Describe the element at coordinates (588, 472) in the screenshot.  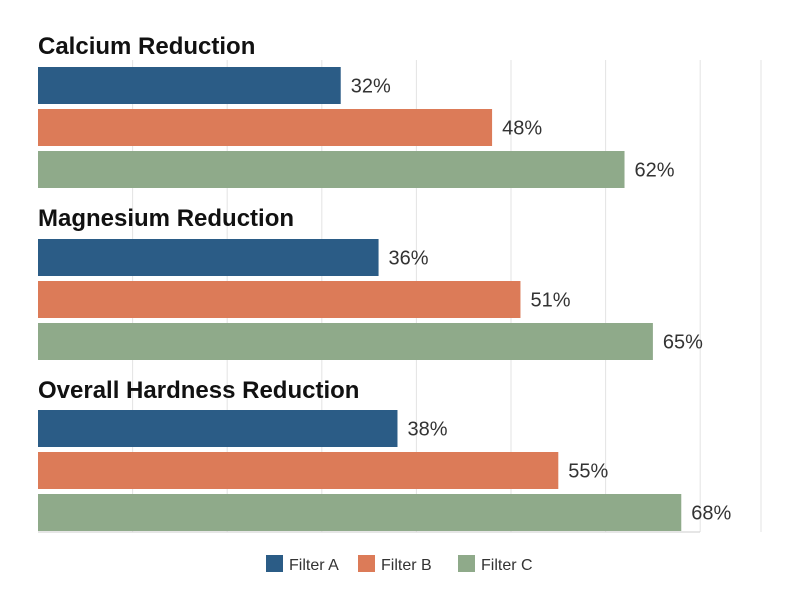
I see `data-label: 55%` at that location.